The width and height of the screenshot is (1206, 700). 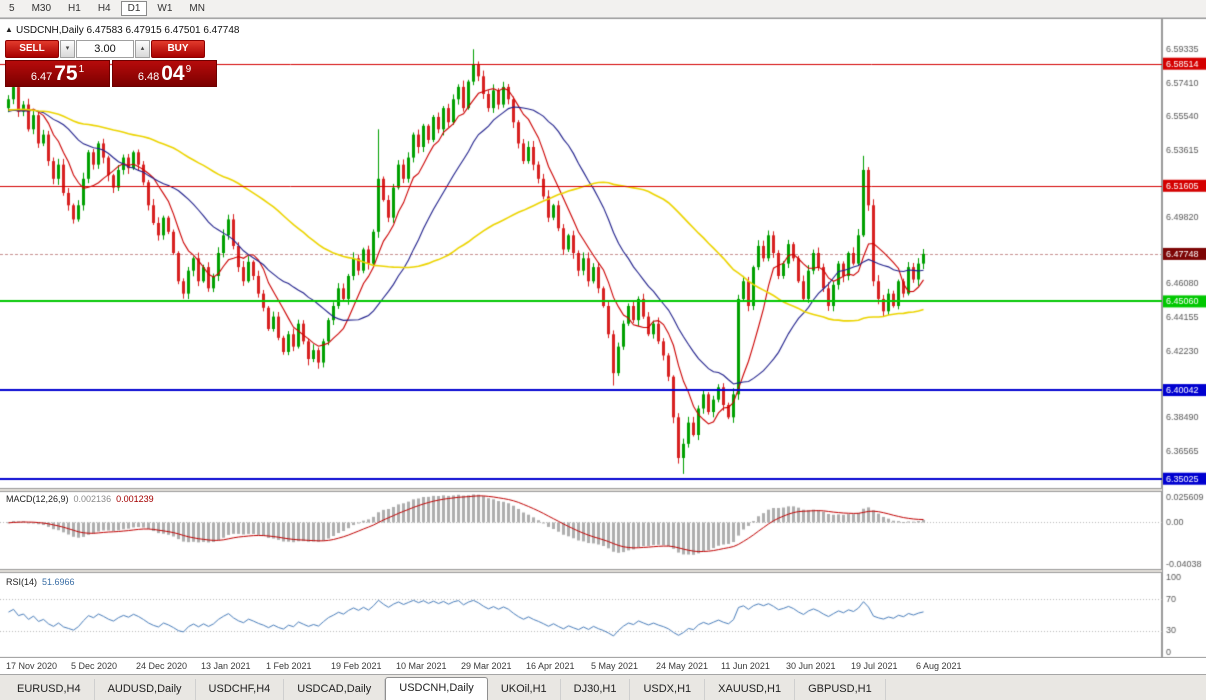 What do you see at coordinates (173, 73) in the screenshot?
I see `buy-price-big: 04` at bounding box center [173, 73].